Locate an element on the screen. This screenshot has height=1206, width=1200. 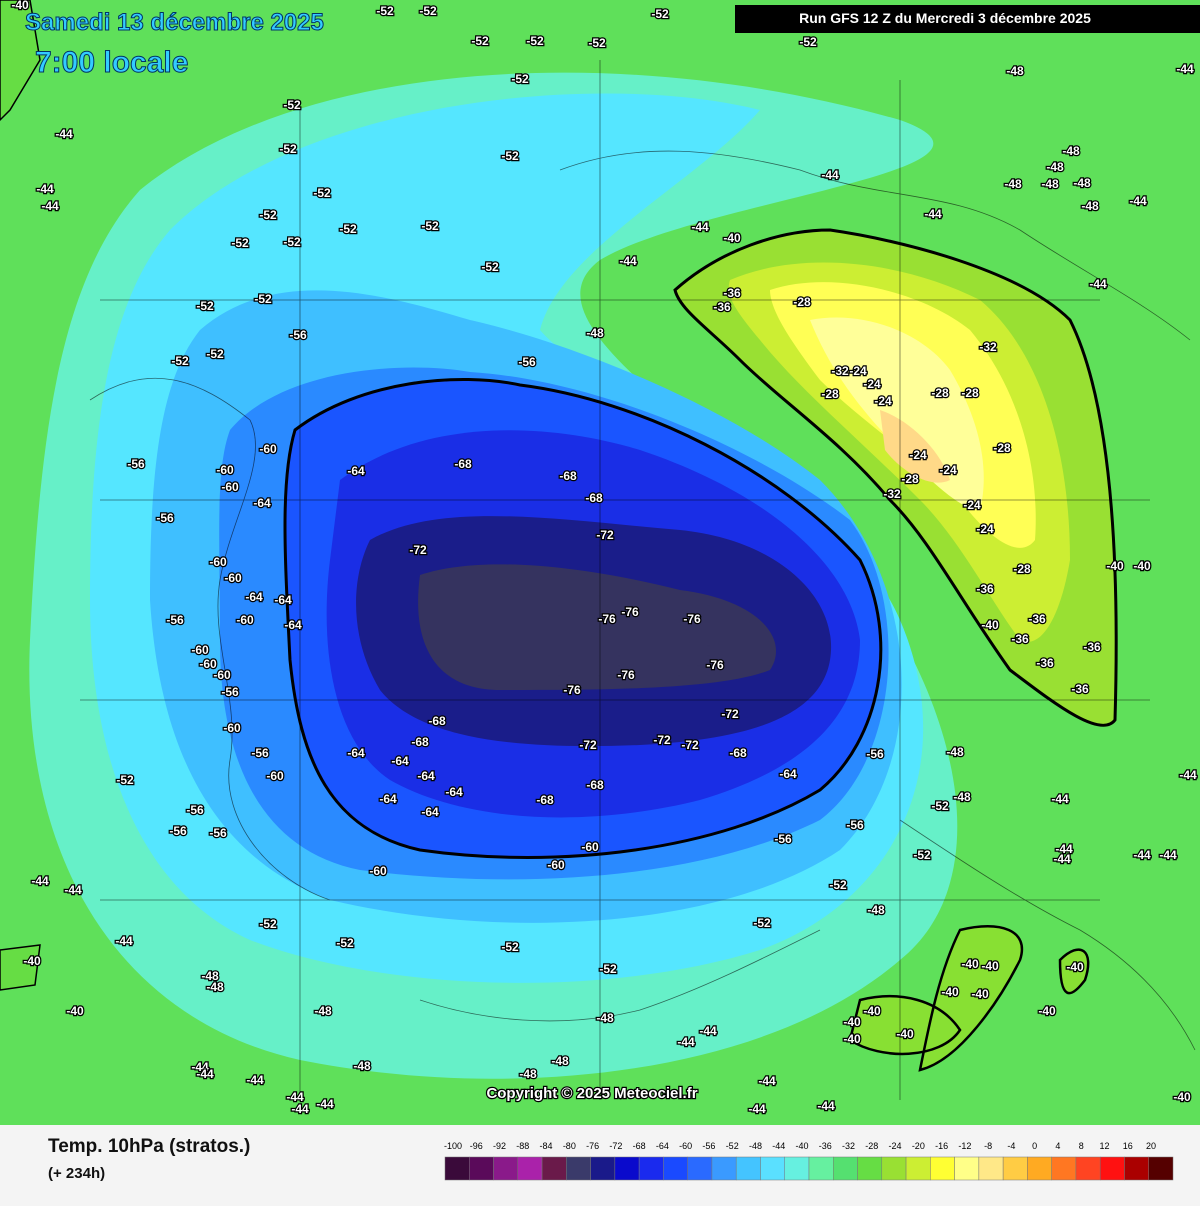
contour-label: -76 is located at coordinates (572, 690).